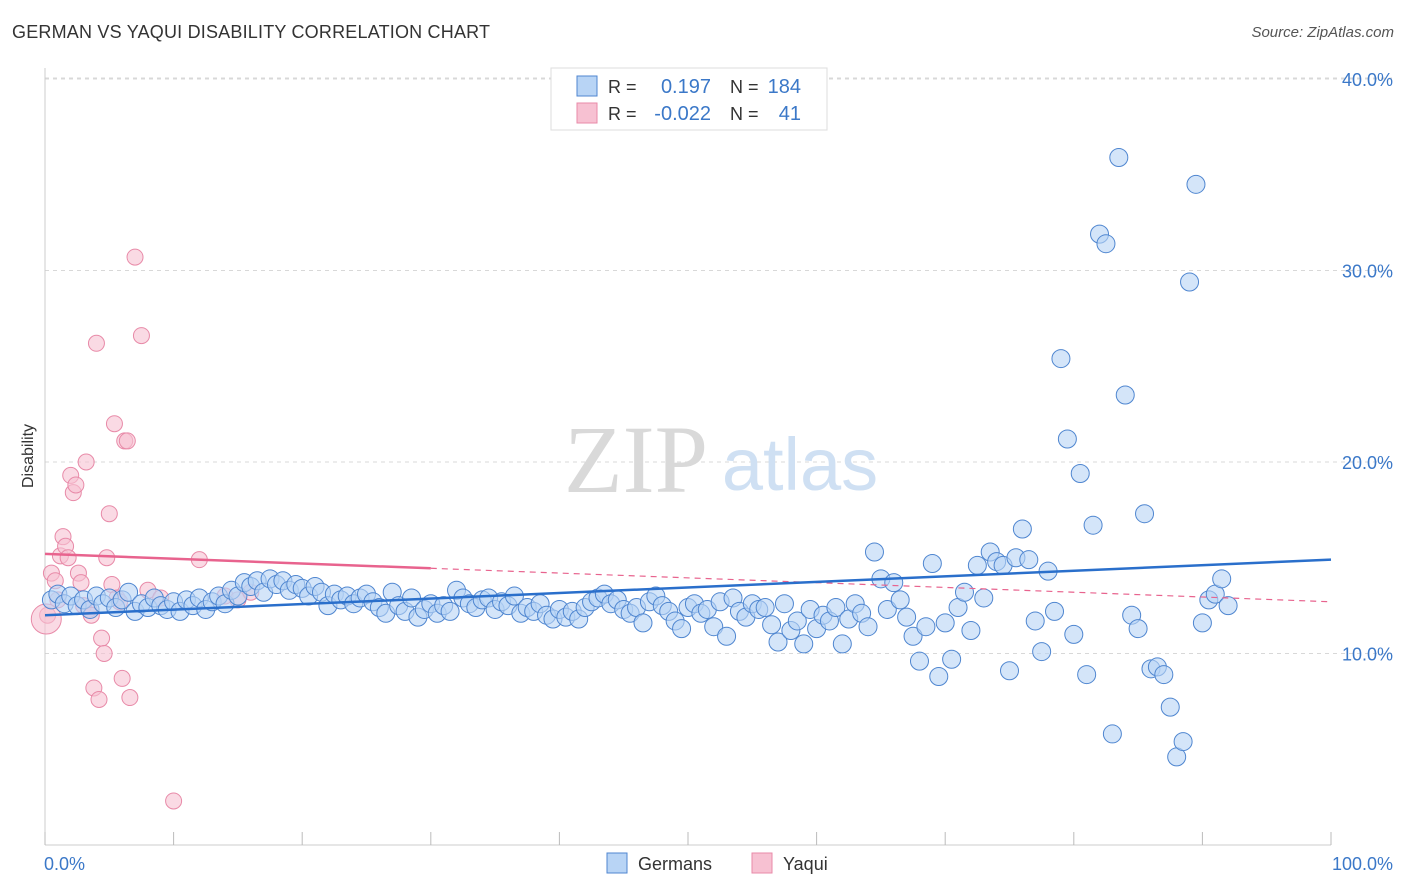 The image size is (1406, 892). Describe the element at coordinates (636, 459) in the screenshot. I see `watermark-zip: ZIP` at that location.